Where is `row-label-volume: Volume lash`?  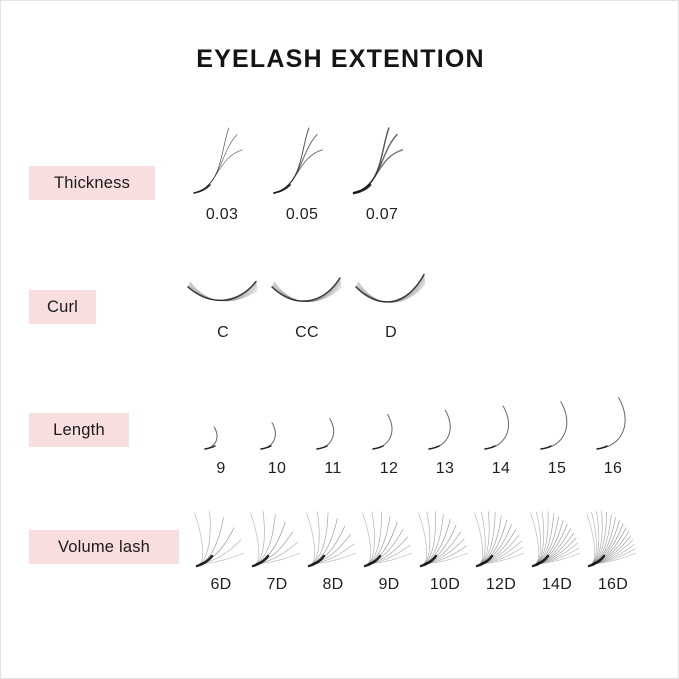 row-label-volume: Volume lash is located at coordinates (104, 547).